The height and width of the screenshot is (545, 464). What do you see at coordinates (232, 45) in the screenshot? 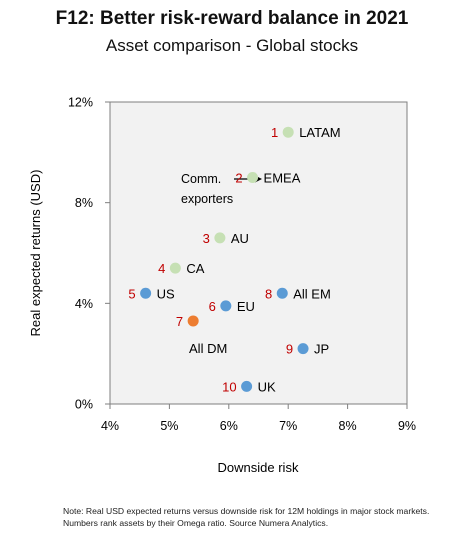
I see `chart-subtitle: Asset comparison - Global stocks` at bounding box center [232, 45].